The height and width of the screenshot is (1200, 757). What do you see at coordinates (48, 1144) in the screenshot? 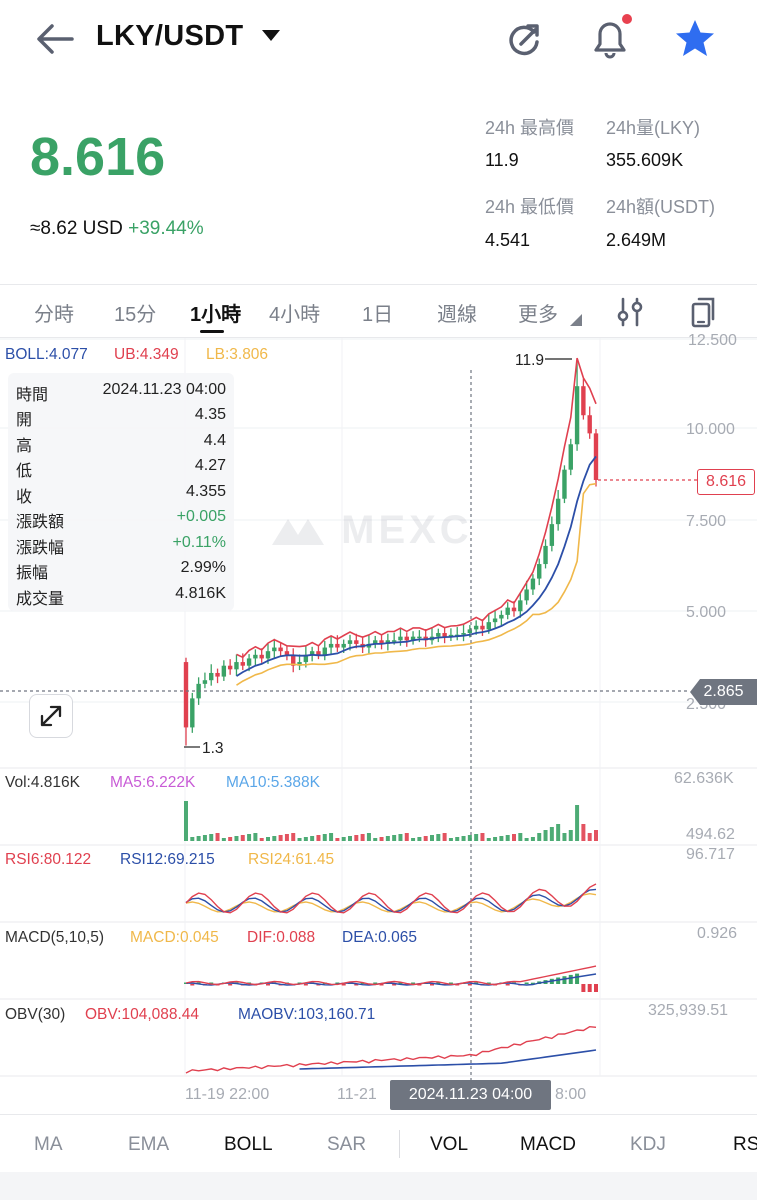
I see `indicator-ma: MA` at bounding box center [48, 1144].